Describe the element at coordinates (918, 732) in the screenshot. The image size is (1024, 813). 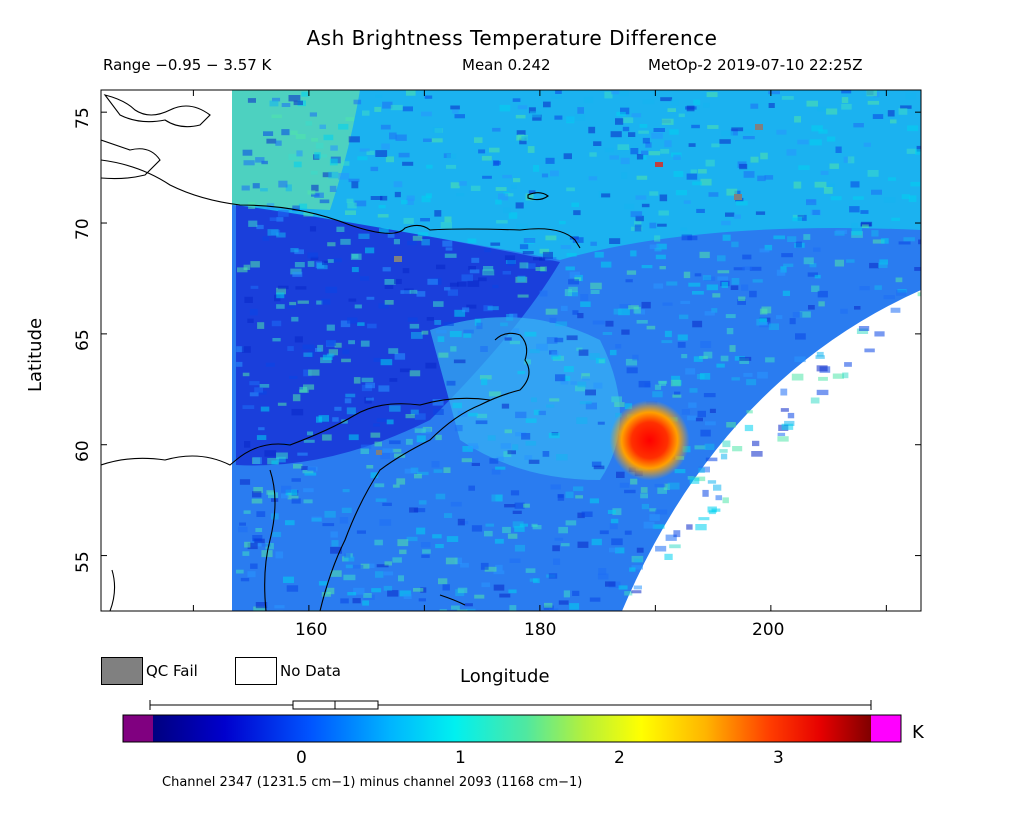
I see `colorbar-unit: K` at that location.